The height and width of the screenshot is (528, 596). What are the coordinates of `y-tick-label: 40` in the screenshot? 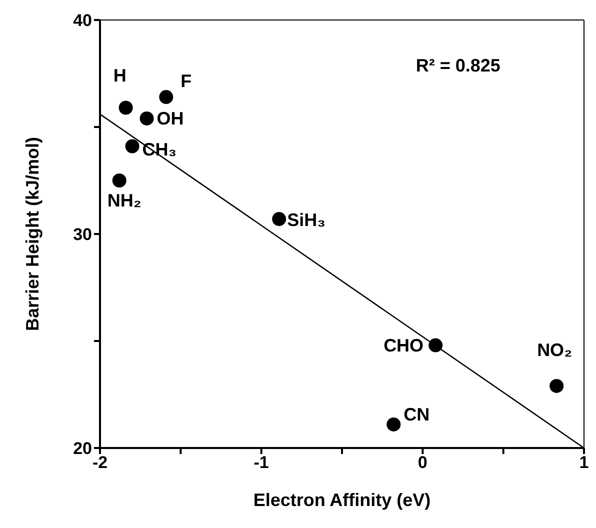 It's located at (82, 20).